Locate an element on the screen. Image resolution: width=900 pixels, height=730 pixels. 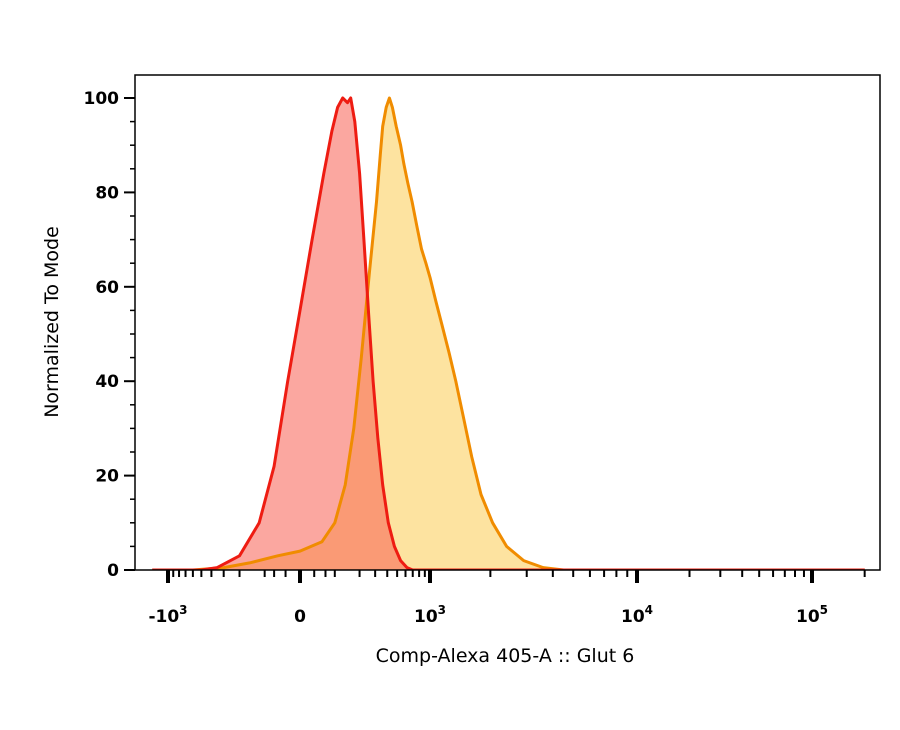
y-tick-label: 20 is located at coordinates (107, 477).